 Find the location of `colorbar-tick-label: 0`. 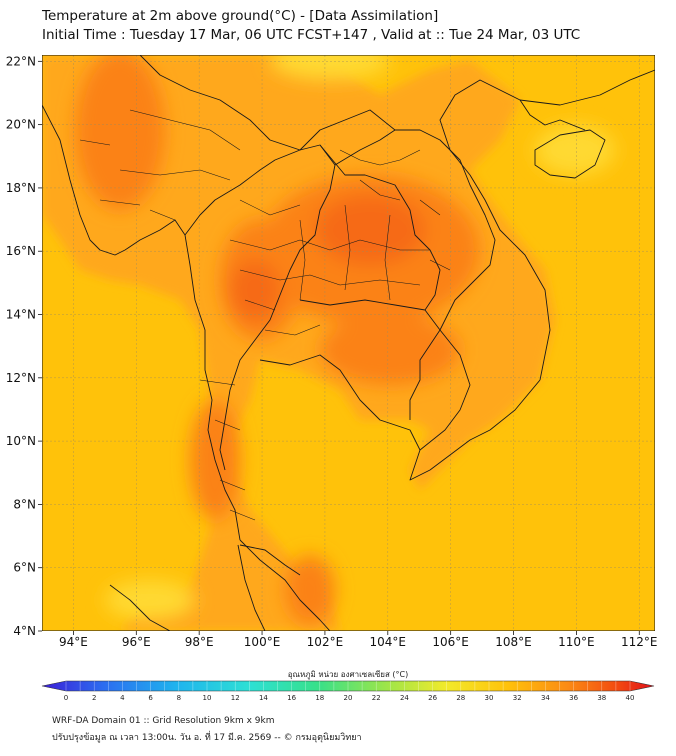

colorbar-tick-label: 0 is located at coordinates (66, 698).